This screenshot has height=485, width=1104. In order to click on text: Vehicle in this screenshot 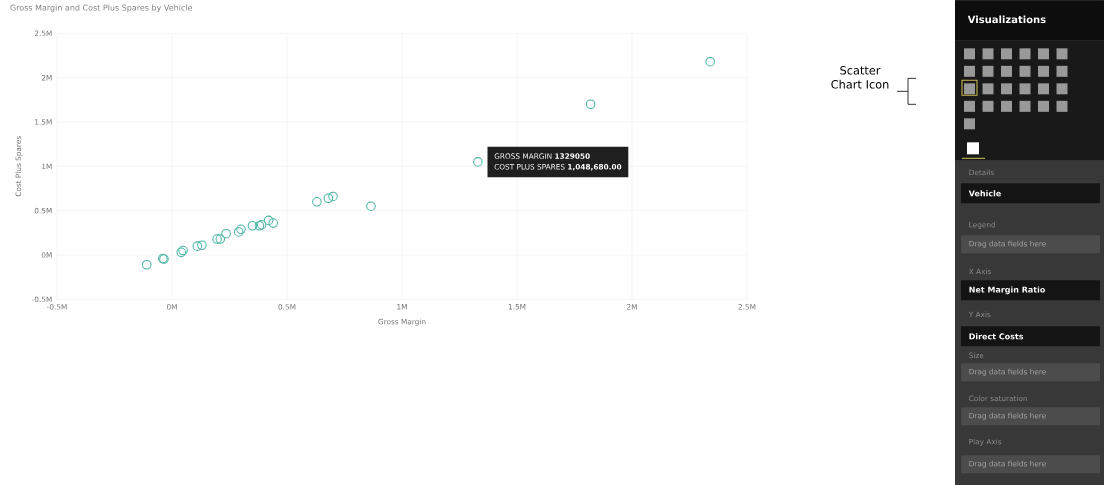, I will do `click(984, 193)`.